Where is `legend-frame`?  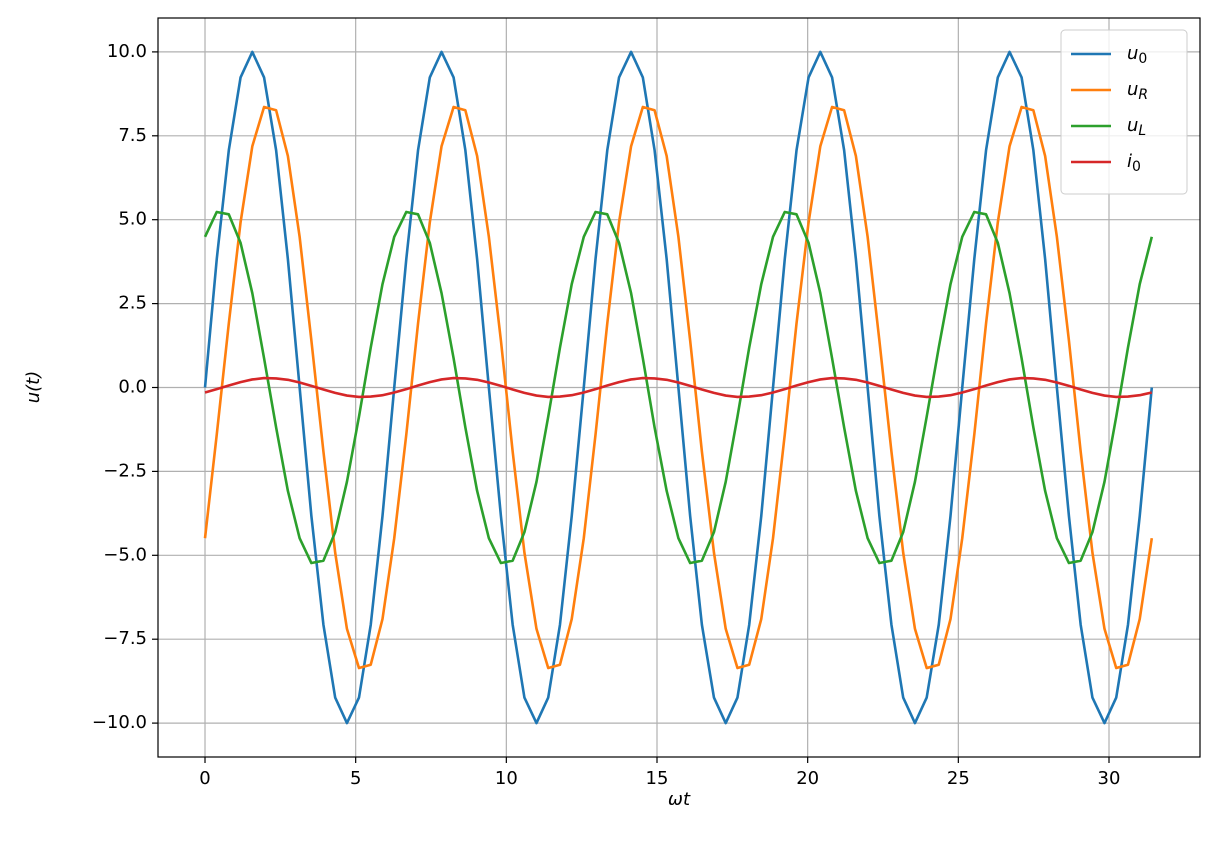 legend-frame is located at coordinates (1124, 112).